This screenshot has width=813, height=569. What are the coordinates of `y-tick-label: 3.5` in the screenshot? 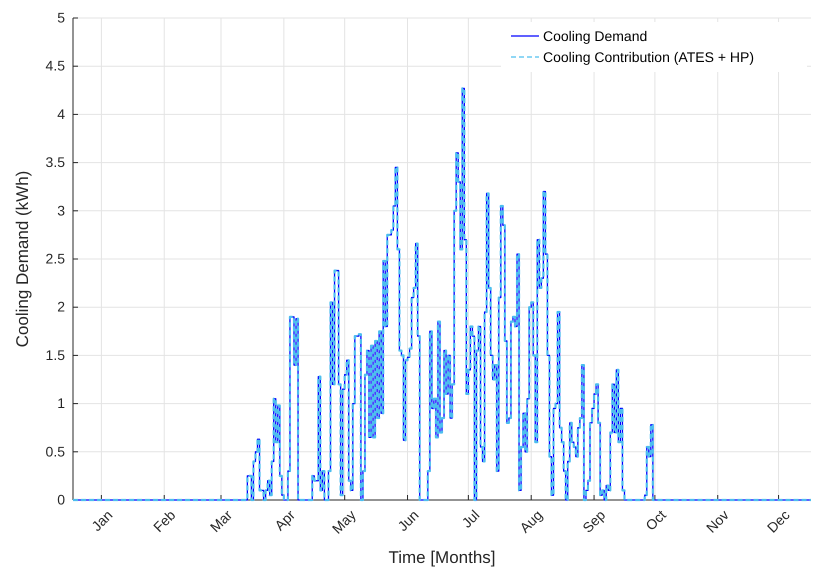 It's located at (56, 162).